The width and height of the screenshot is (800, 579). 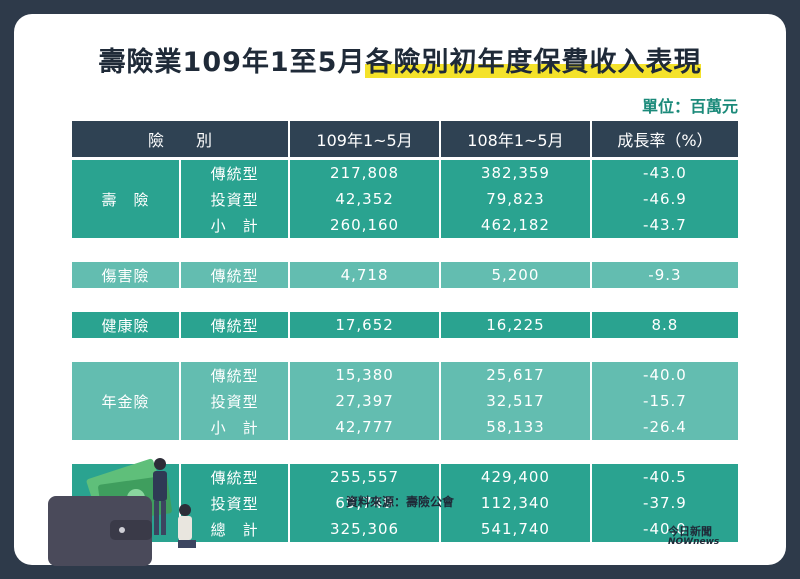 What do you see at coordinates (160, 496) in the screenshot?
I see `person-icon` at bounding box center [160, 496].